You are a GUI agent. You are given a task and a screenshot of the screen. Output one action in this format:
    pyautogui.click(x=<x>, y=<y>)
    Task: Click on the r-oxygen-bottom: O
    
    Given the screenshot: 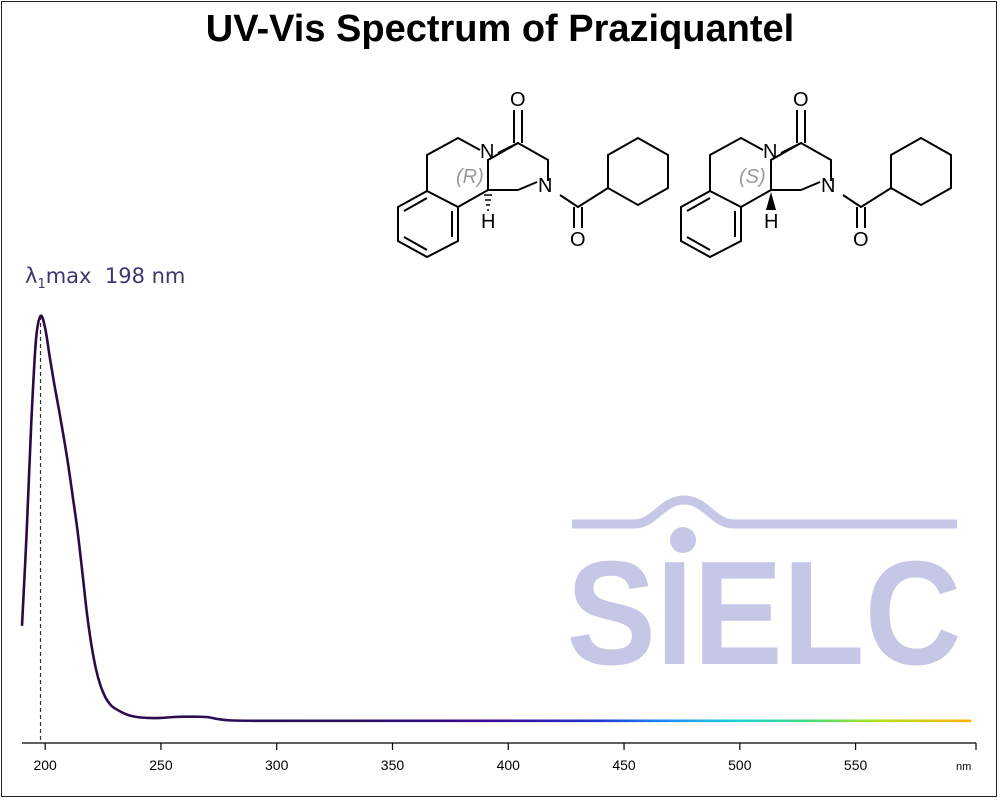 What is the action you would take?
    pyautogui.click(x=578, y=240)
    